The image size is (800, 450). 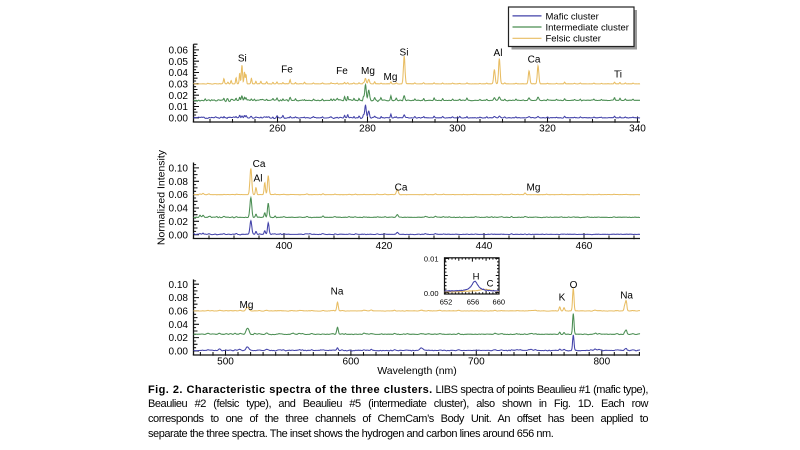 I want to click on svg-text: K, so click(x=562, y=298).